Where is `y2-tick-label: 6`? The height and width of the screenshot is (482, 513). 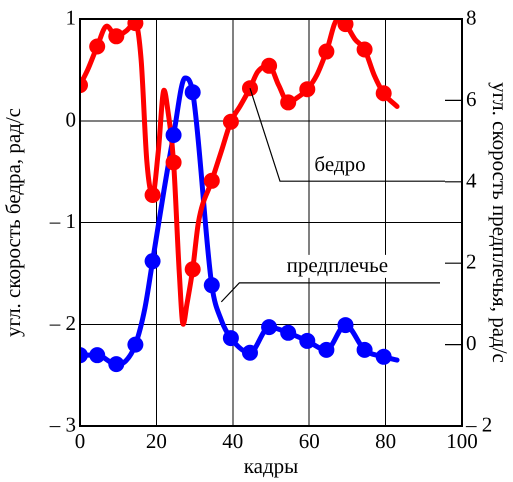 y2-tick-label: 6 is located at coordinates (471, 98).